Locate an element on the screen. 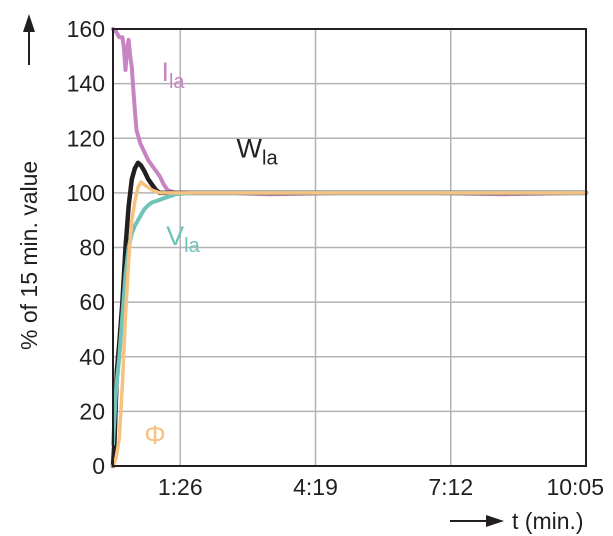 The height and width of the screenshot is (536, 613). arrow-up-icon is located at coordinates (29, 23).